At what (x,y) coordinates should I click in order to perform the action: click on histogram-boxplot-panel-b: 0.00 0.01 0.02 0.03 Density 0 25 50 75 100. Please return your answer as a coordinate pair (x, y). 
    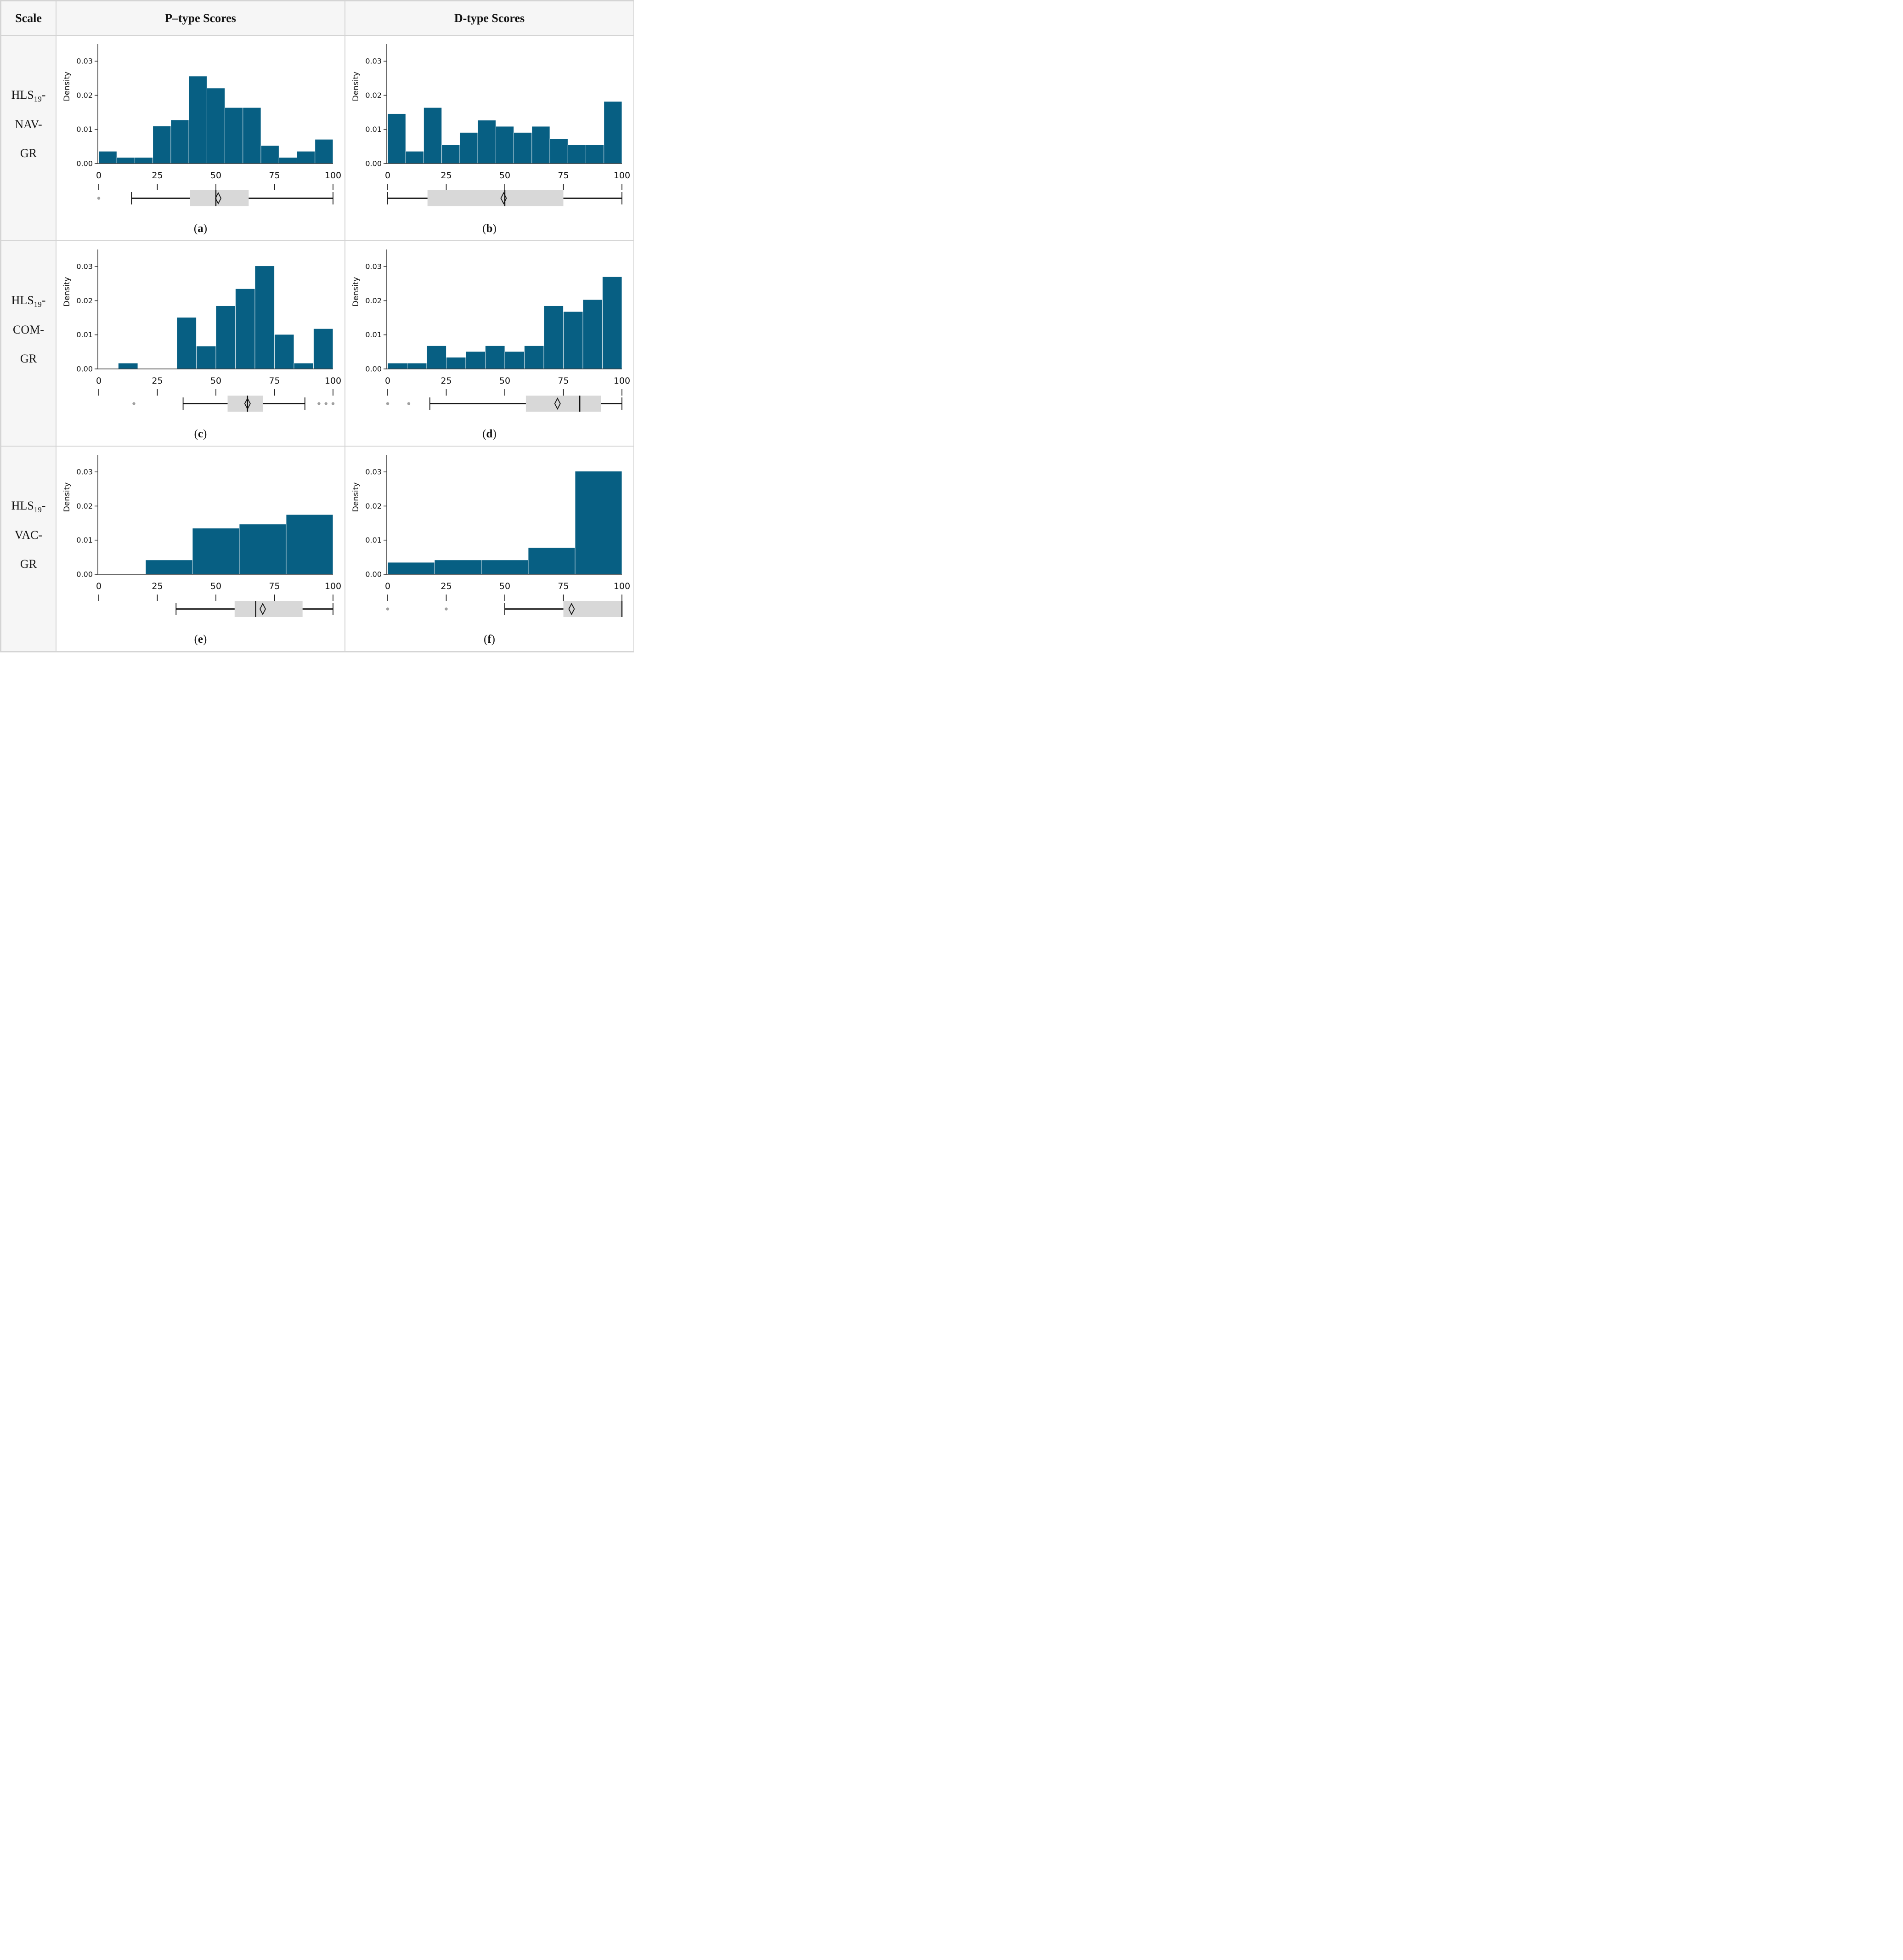
    Looking at the image, I should click on (491, 125).